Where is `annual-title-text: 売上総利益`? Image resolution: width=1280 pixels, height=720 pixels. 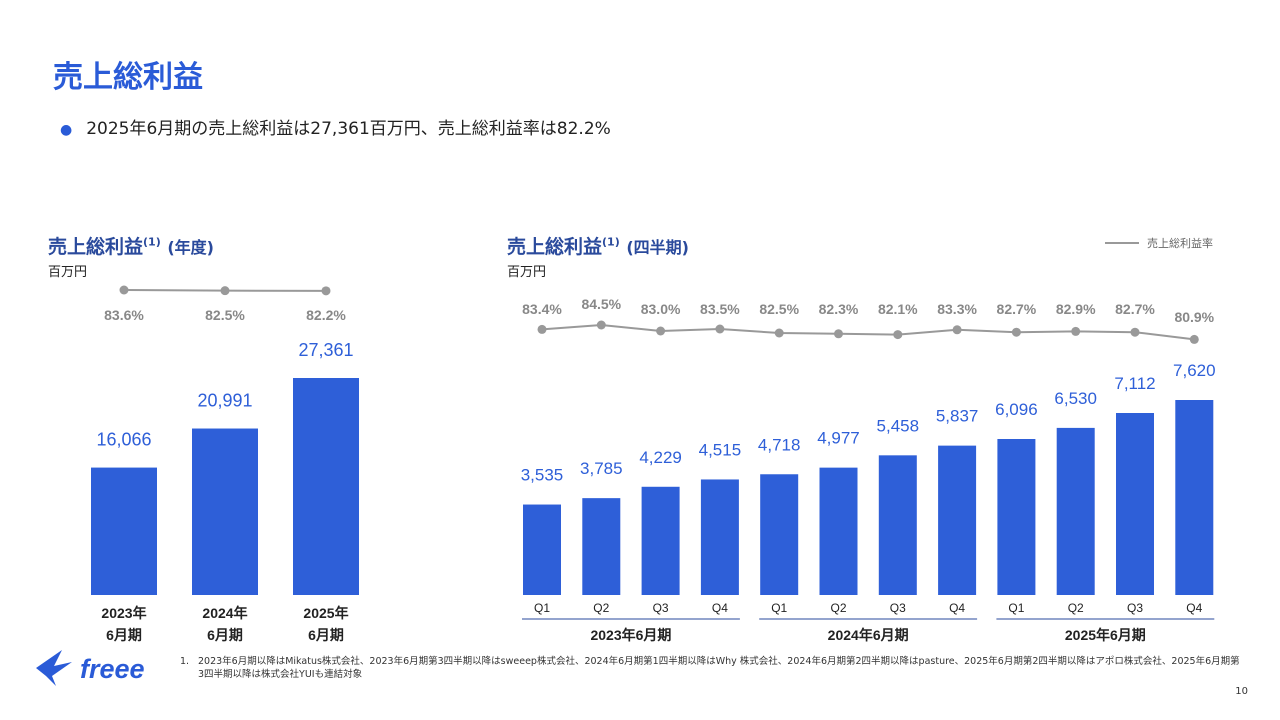
annual-title-text: 売上総利益 is located at coordinates (96, 247).